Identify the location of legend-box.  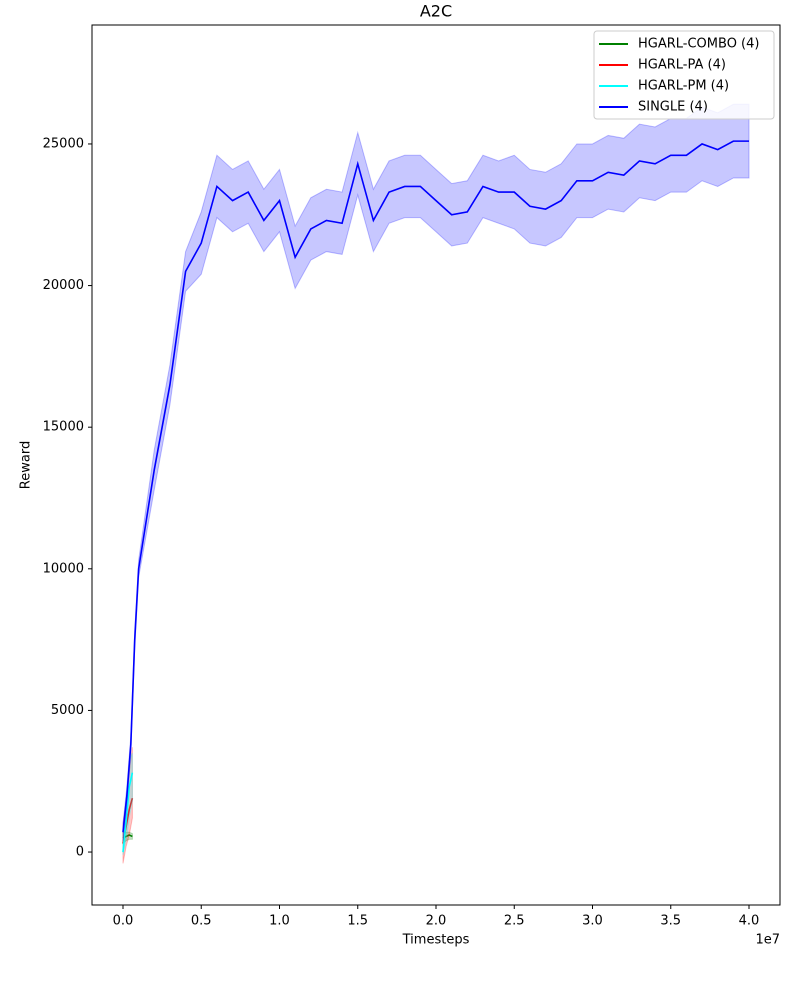
(684, 75).